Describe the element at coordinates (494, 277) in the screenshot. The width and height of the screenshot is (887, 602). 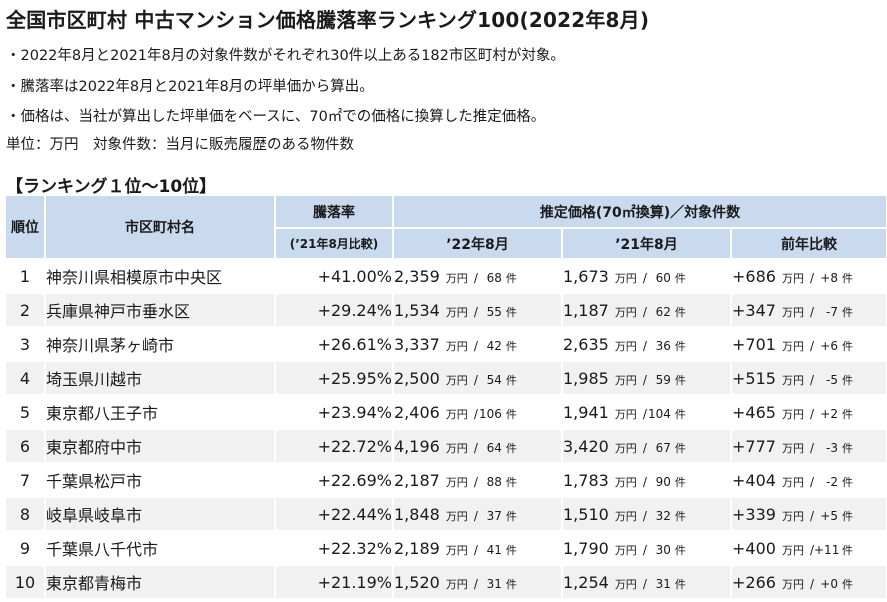
I see `count-value: 68` at that location.